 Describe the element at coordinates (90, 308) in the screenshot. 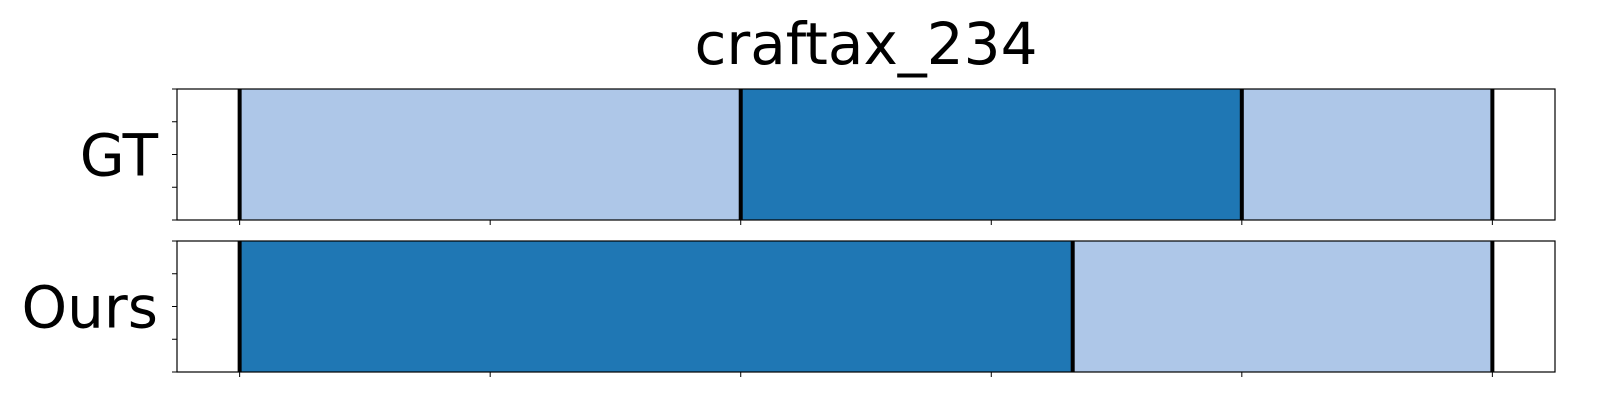

I see `row-label: Ours` at that location.